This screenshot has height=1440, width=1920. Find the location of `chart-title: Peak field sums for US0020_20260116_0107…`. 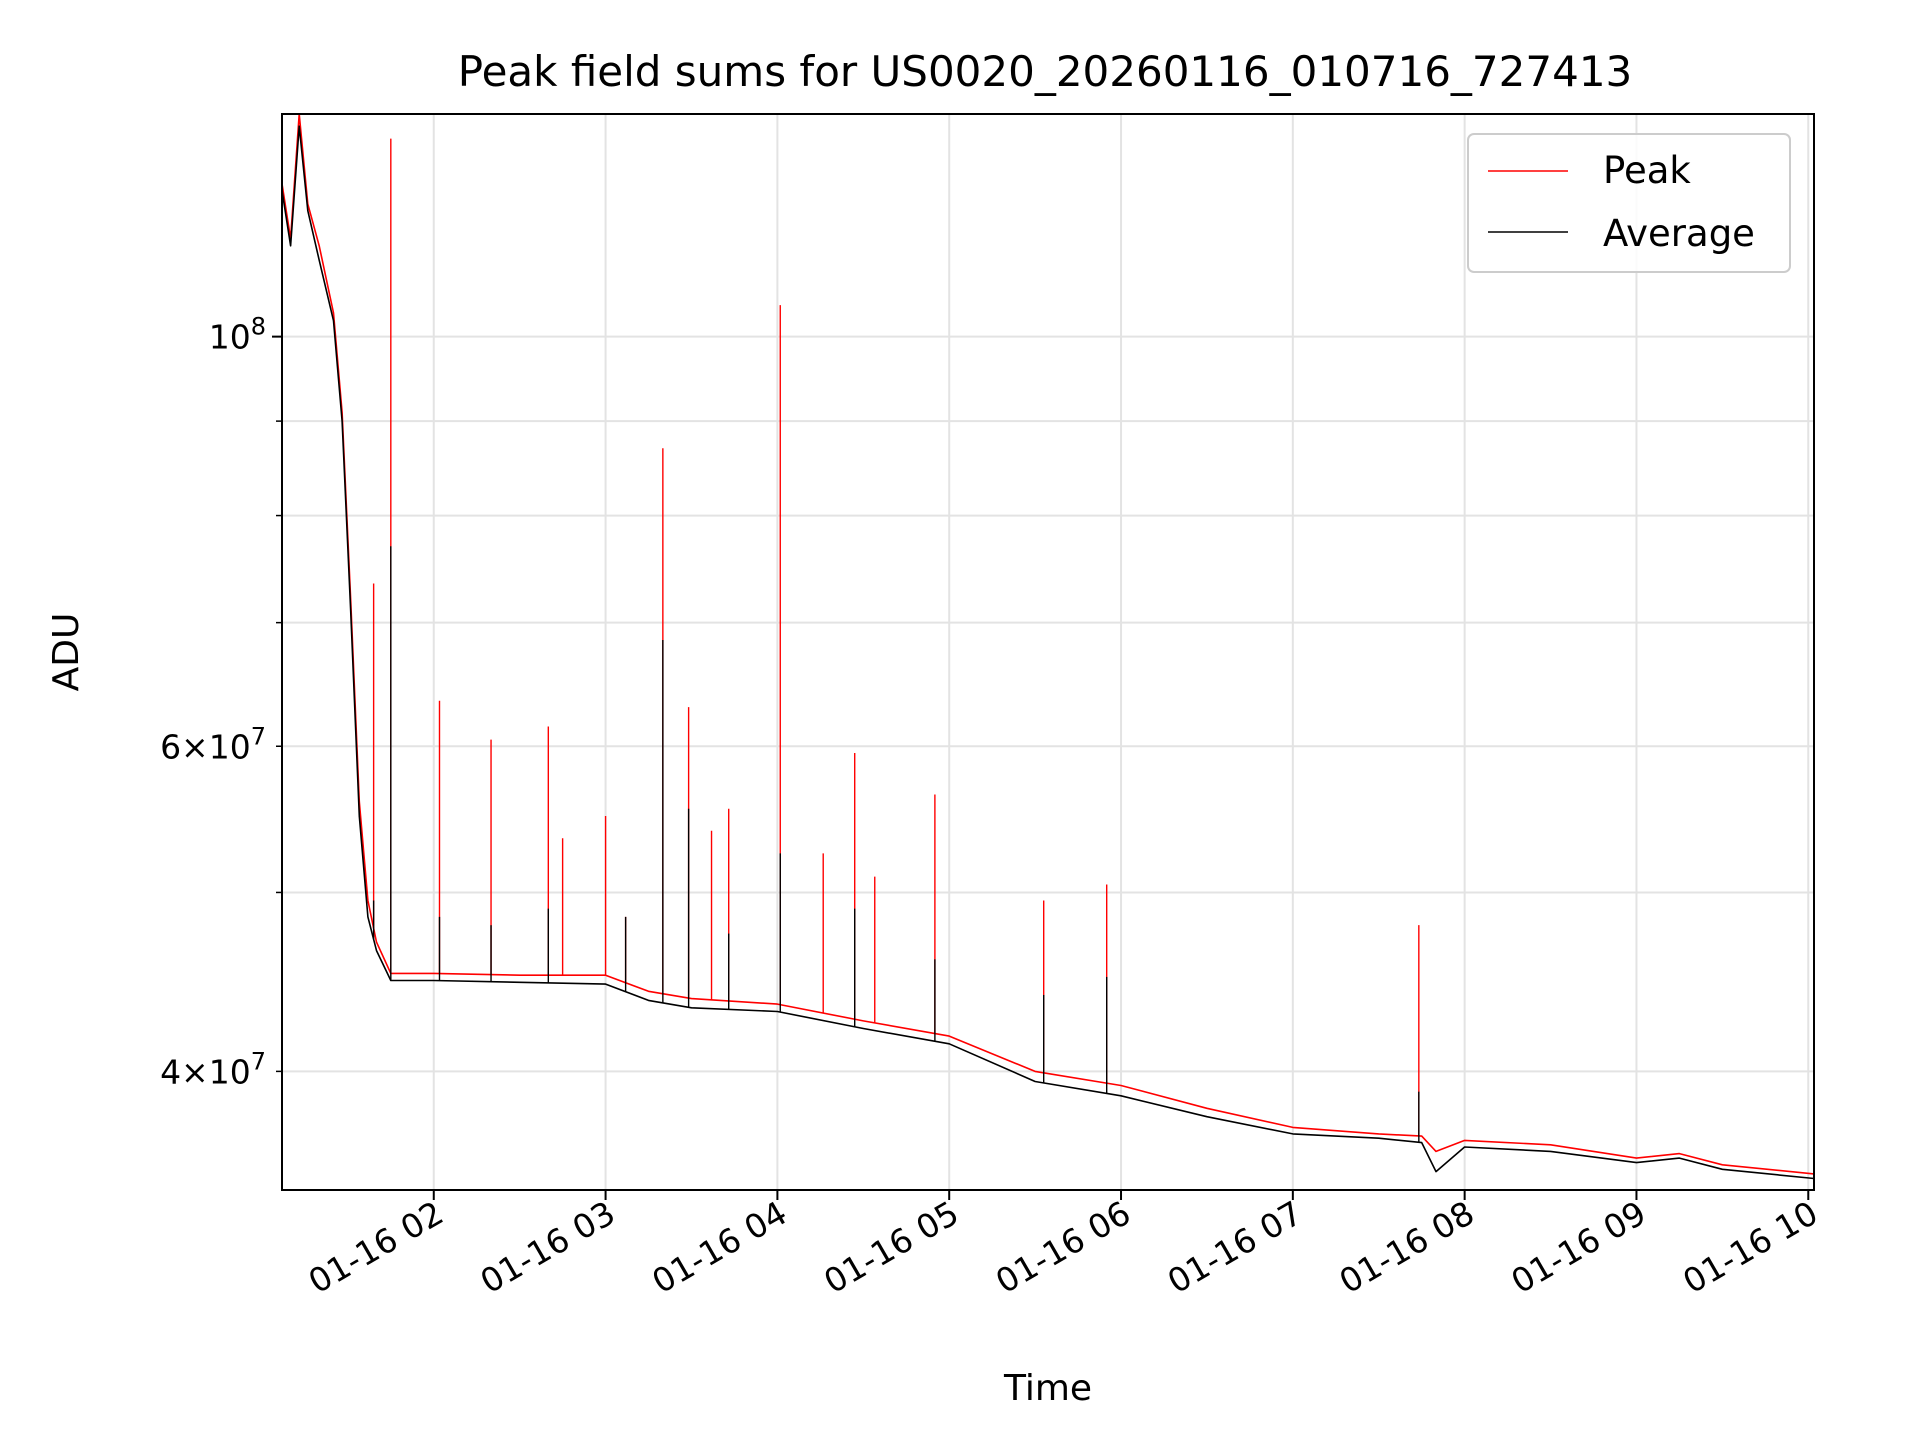

chart-title: Peak field sums for US0020_20260116_0107… is located at coordinates (1045, 71).